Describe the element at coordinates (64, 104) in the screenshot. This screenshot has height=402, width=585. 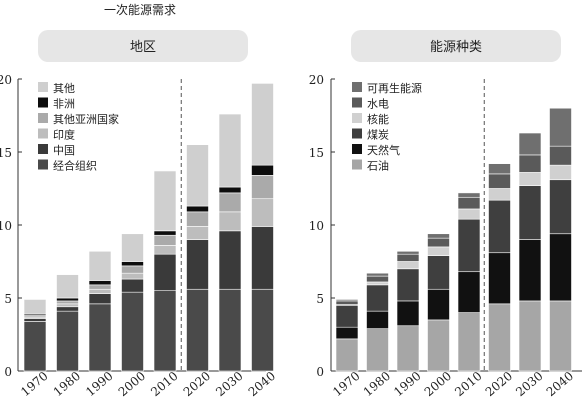
I see `legend-label: 非洲` at that location.